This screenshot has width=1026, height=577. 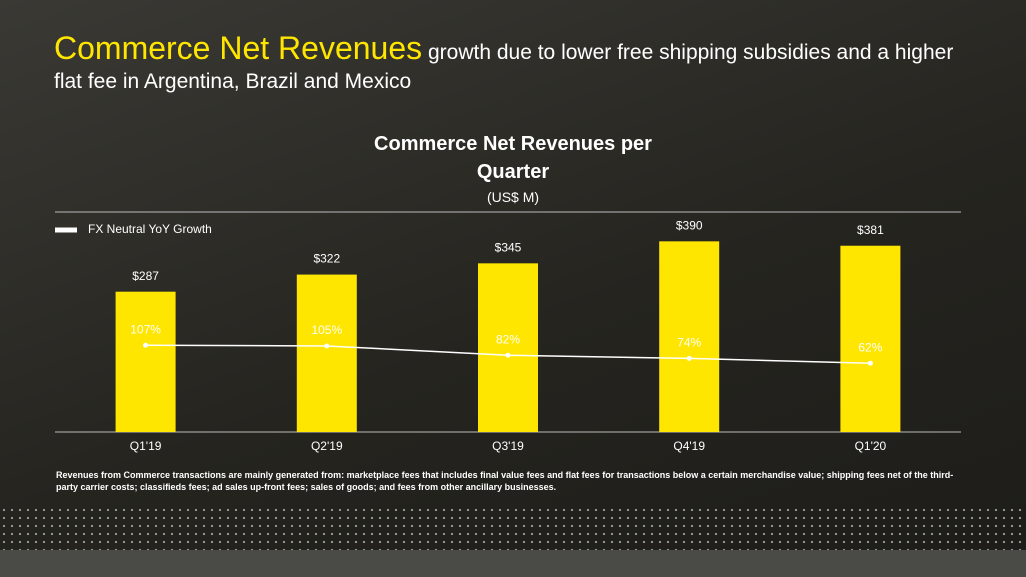 I want to click on dot-band, so click(x=513, y=528).